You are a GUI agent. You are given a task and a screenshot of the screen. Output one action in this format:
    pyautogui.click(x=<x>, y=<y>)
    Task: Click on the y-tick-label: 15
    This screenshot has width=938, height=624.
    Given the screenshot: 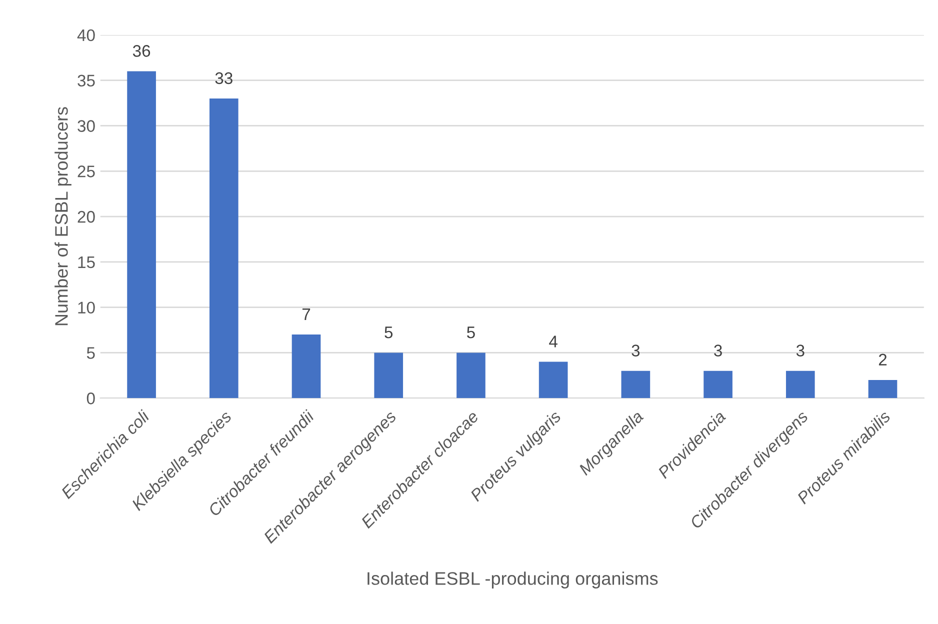 What is the action you would take?
    pyautogui.click(x=86, y=262)
    